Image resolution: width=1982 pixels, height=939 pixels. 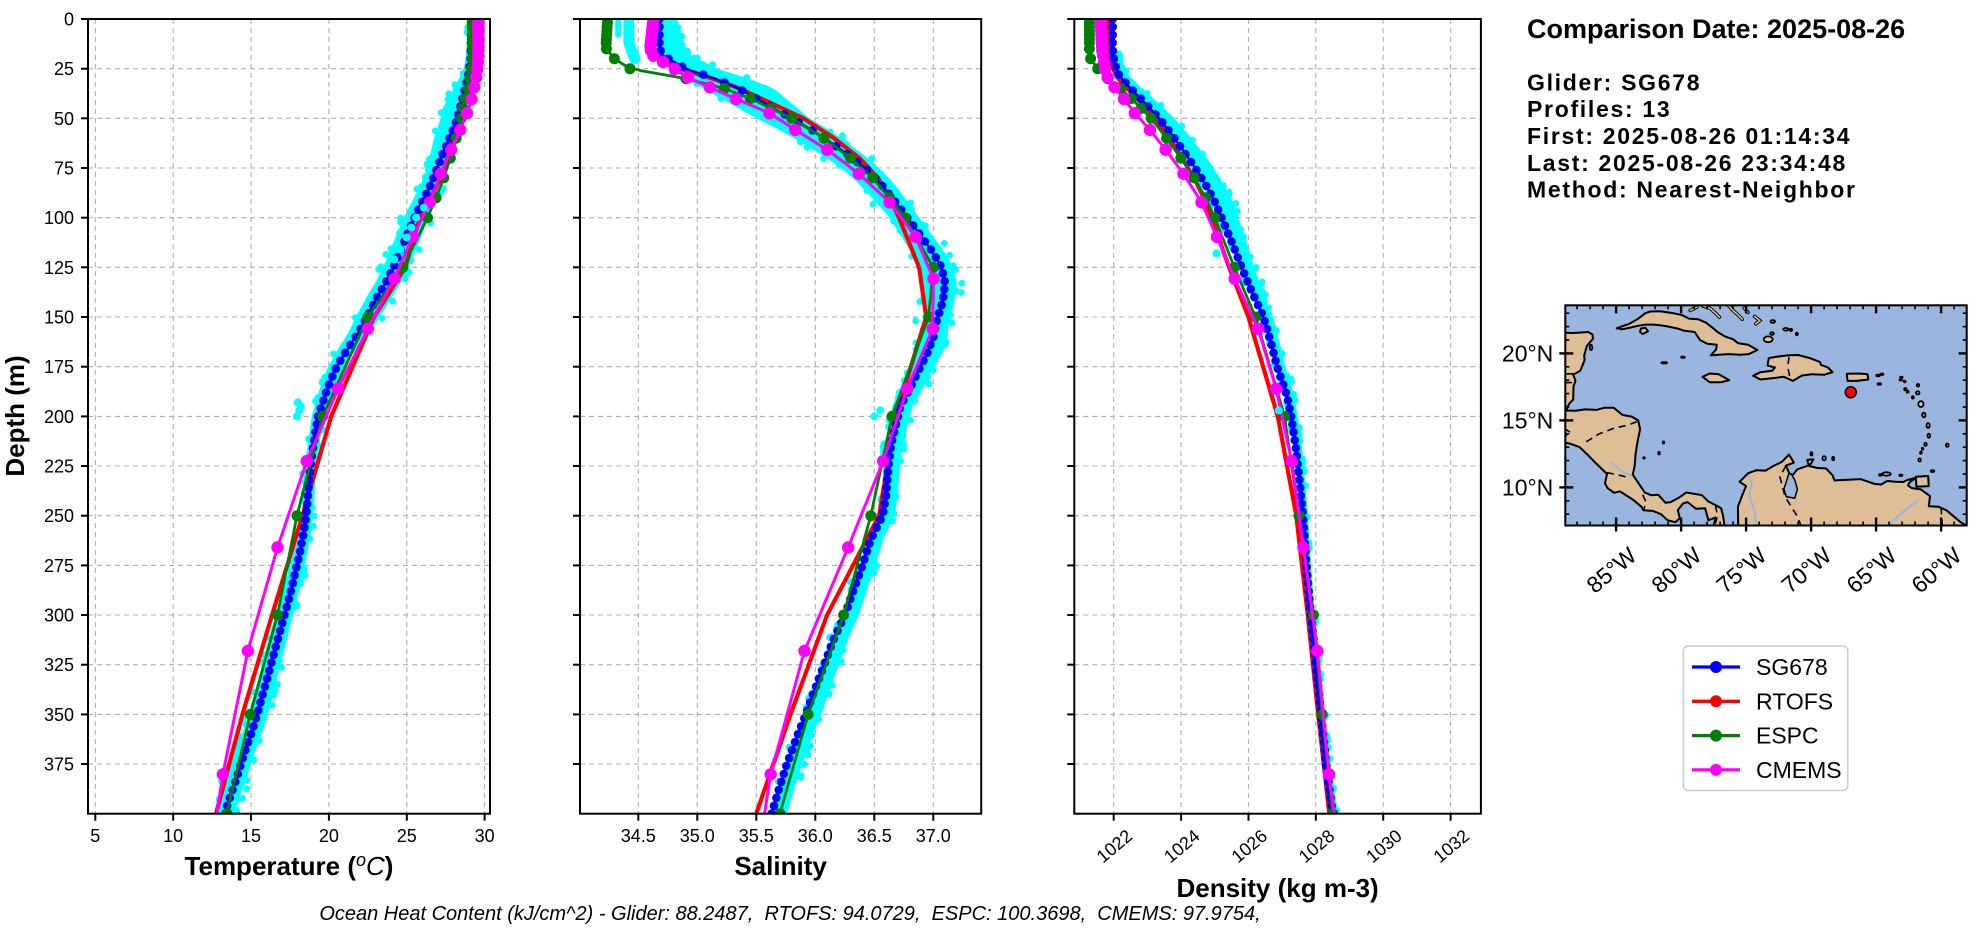 I want to click on svg-text: 375, so click(x=59, y=765).